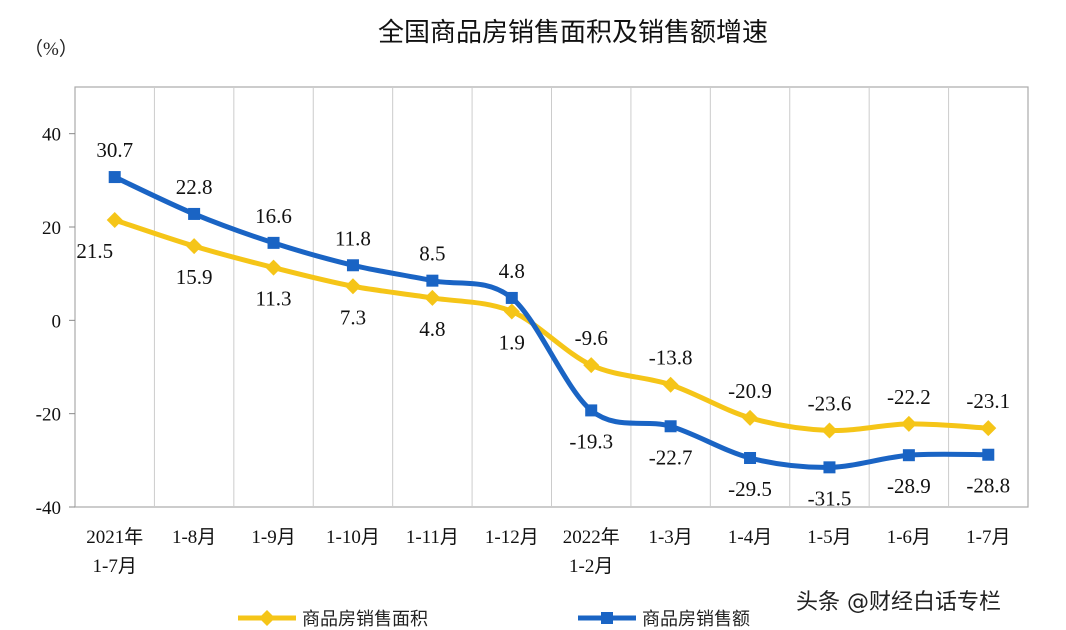 The image size is (1066, 630). What do you see at coordinates (830, 403) in the screenshot?
I see `data-label: -23.6` at bounding box center [830, 403].